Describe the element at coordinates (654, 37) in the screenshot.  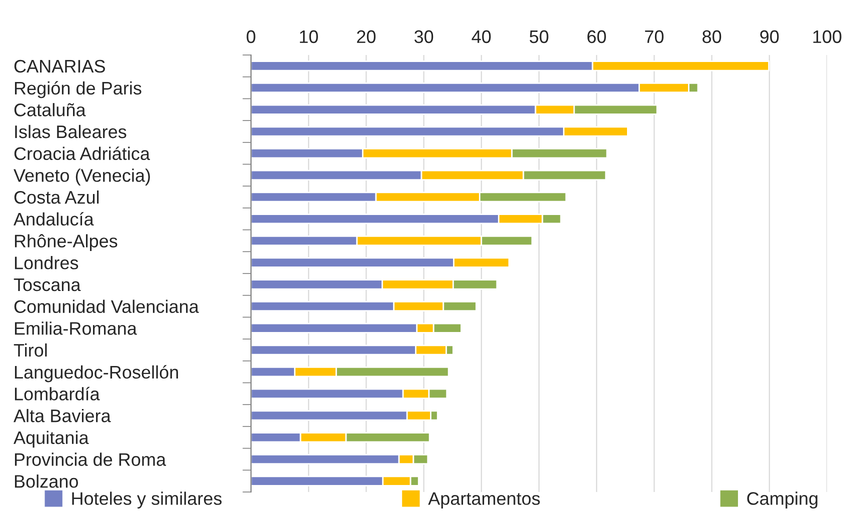
I see `x-tick-label: 70` at that location.